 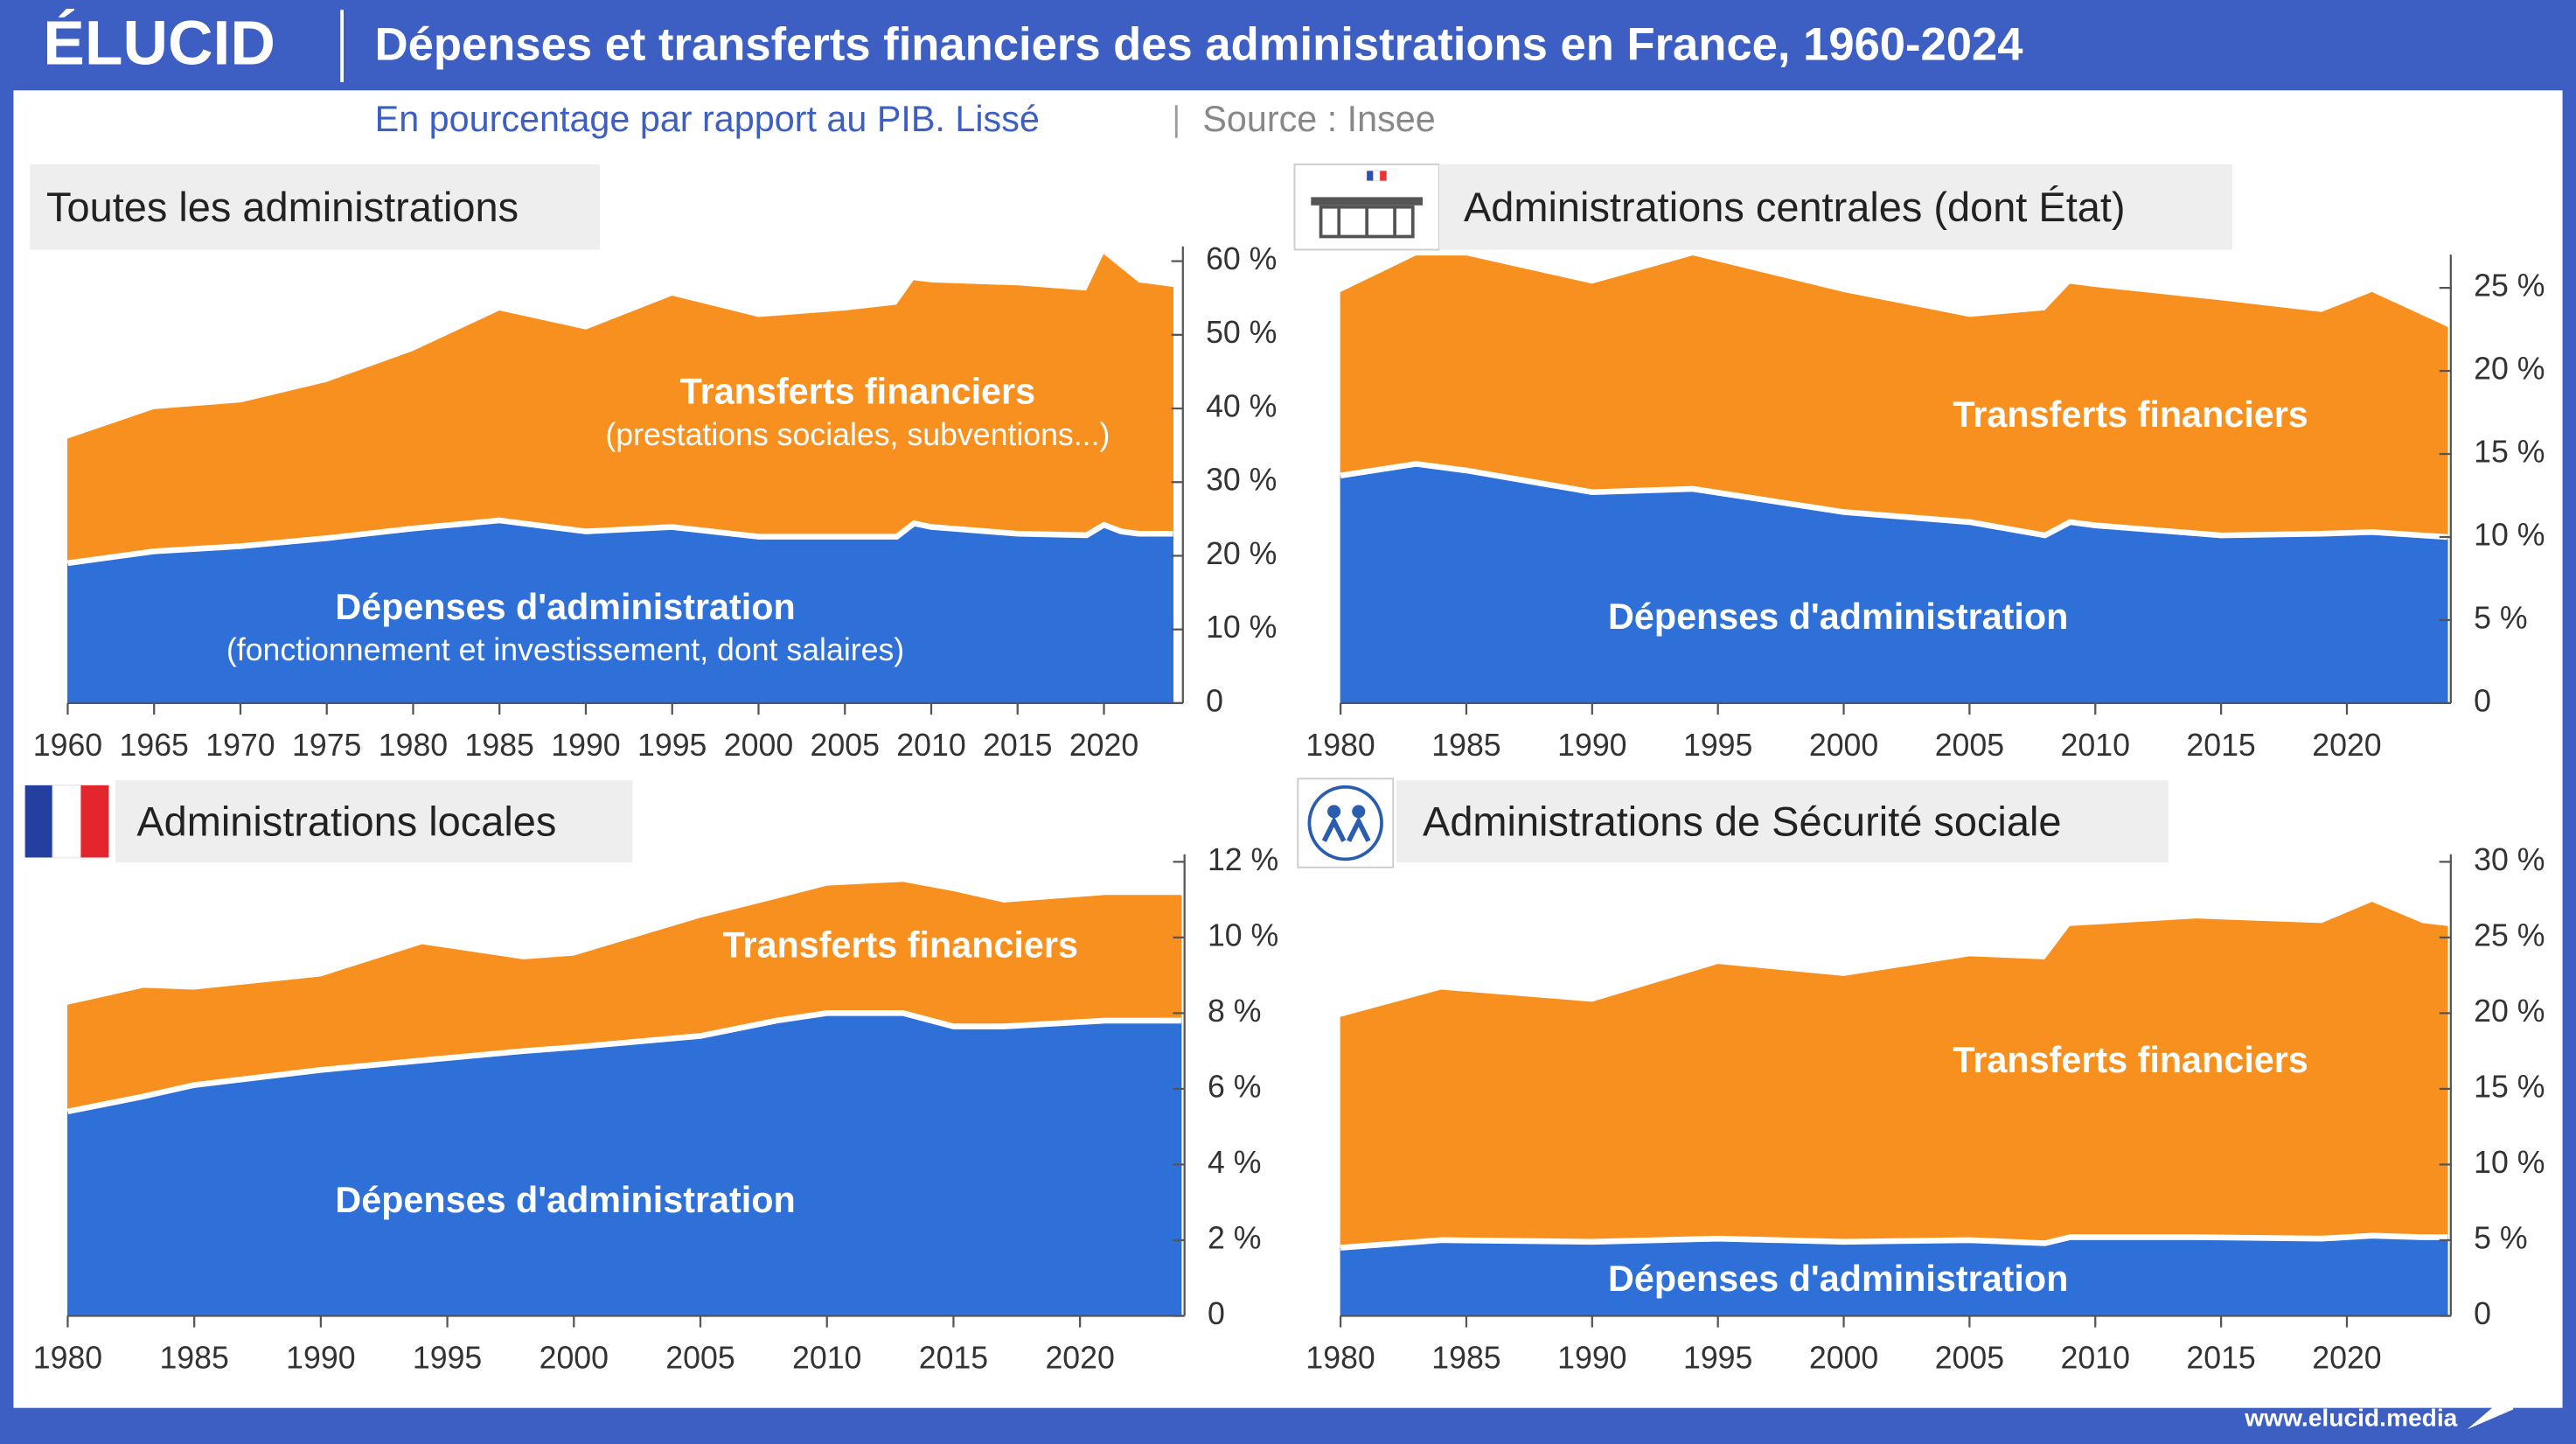 I want to click on source: Source : Insee, so click(x=1318, y=119).